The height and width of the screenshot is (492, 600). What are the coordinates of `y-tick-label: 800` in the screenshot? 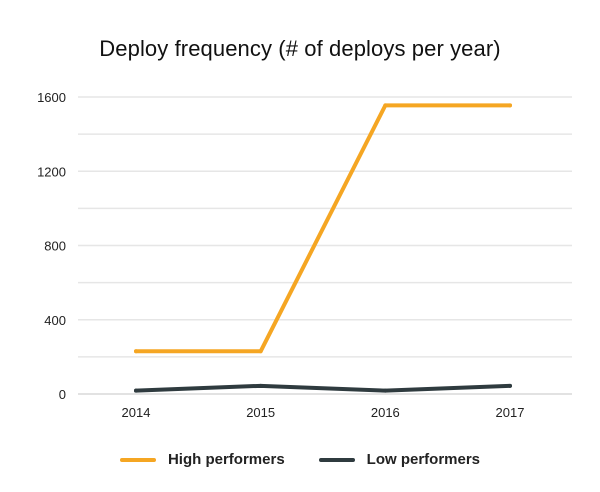 It's located at (55, 246).